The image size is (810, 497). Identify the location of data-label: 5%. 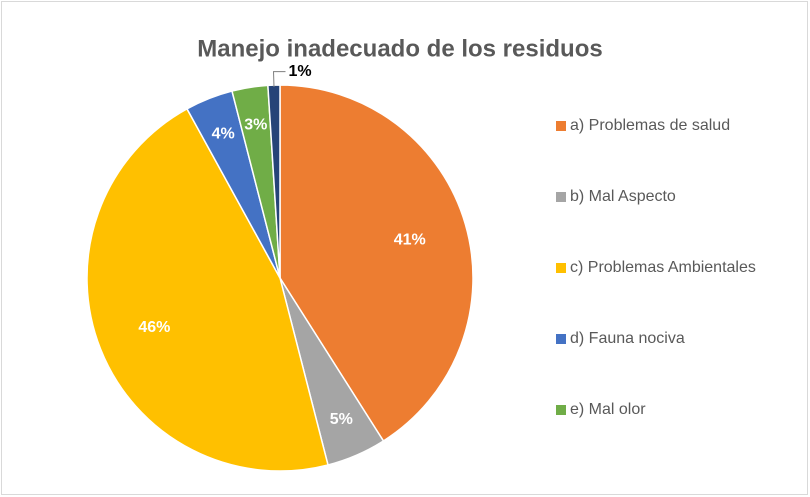
(341, 419).